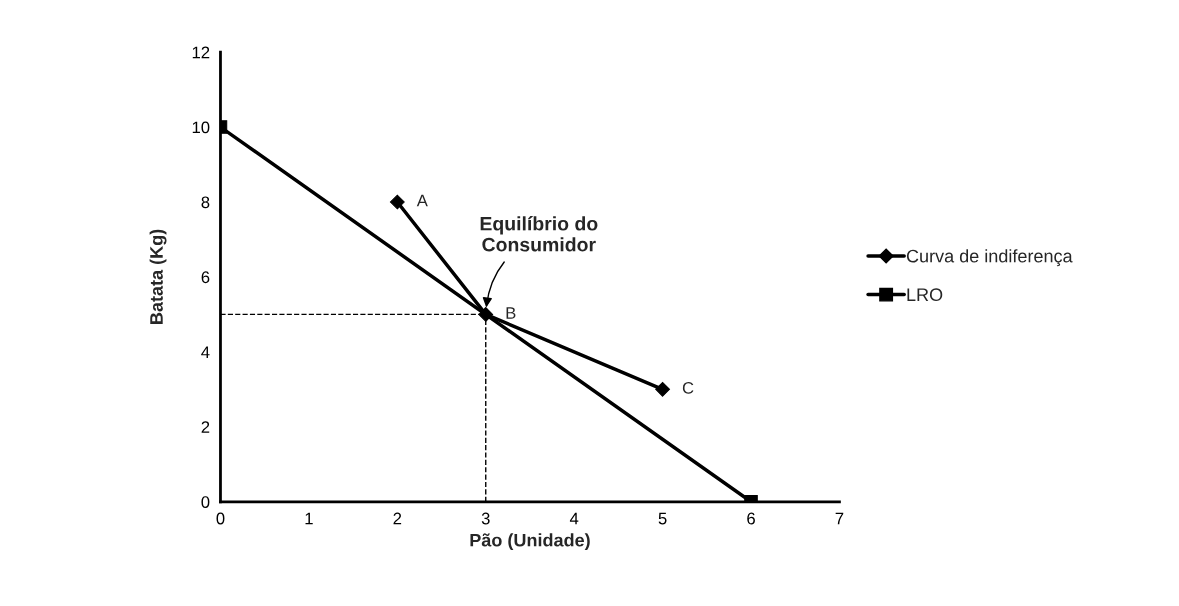 The image size is (1179, 606). I want to click on x-tick-label: 0, so click(220, 518).